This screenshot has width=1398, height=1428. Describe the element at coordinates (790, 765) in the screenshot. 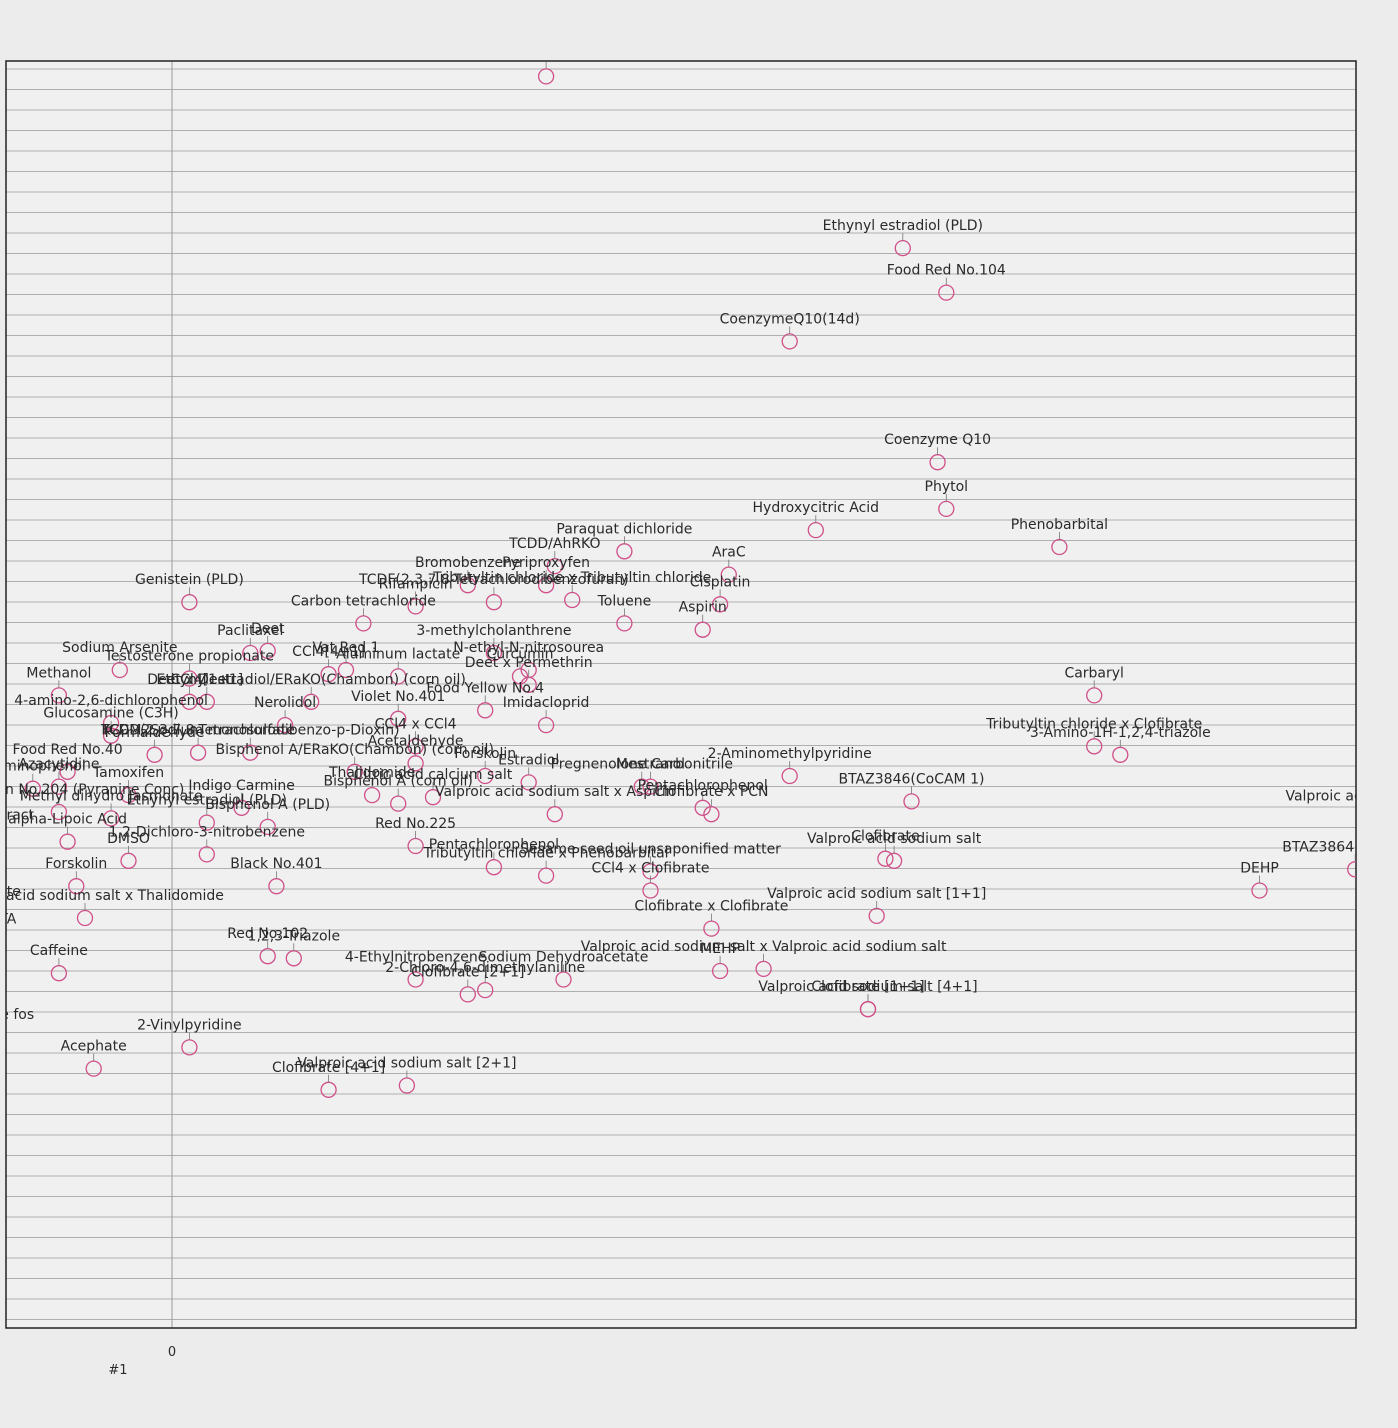

I see `data-point: 2-Aminomethylpyridine` at that location.